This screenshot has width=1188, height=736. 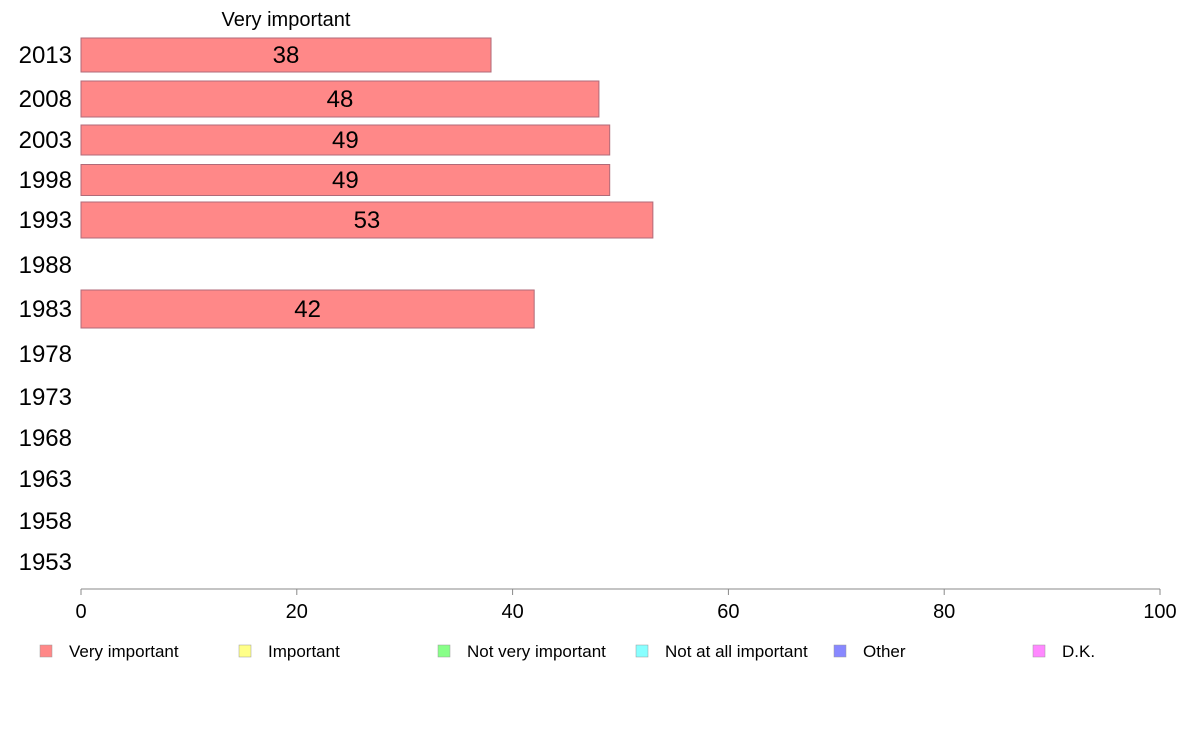 I want to click on bar-label-1983: 42, so click(x=307, y=309).